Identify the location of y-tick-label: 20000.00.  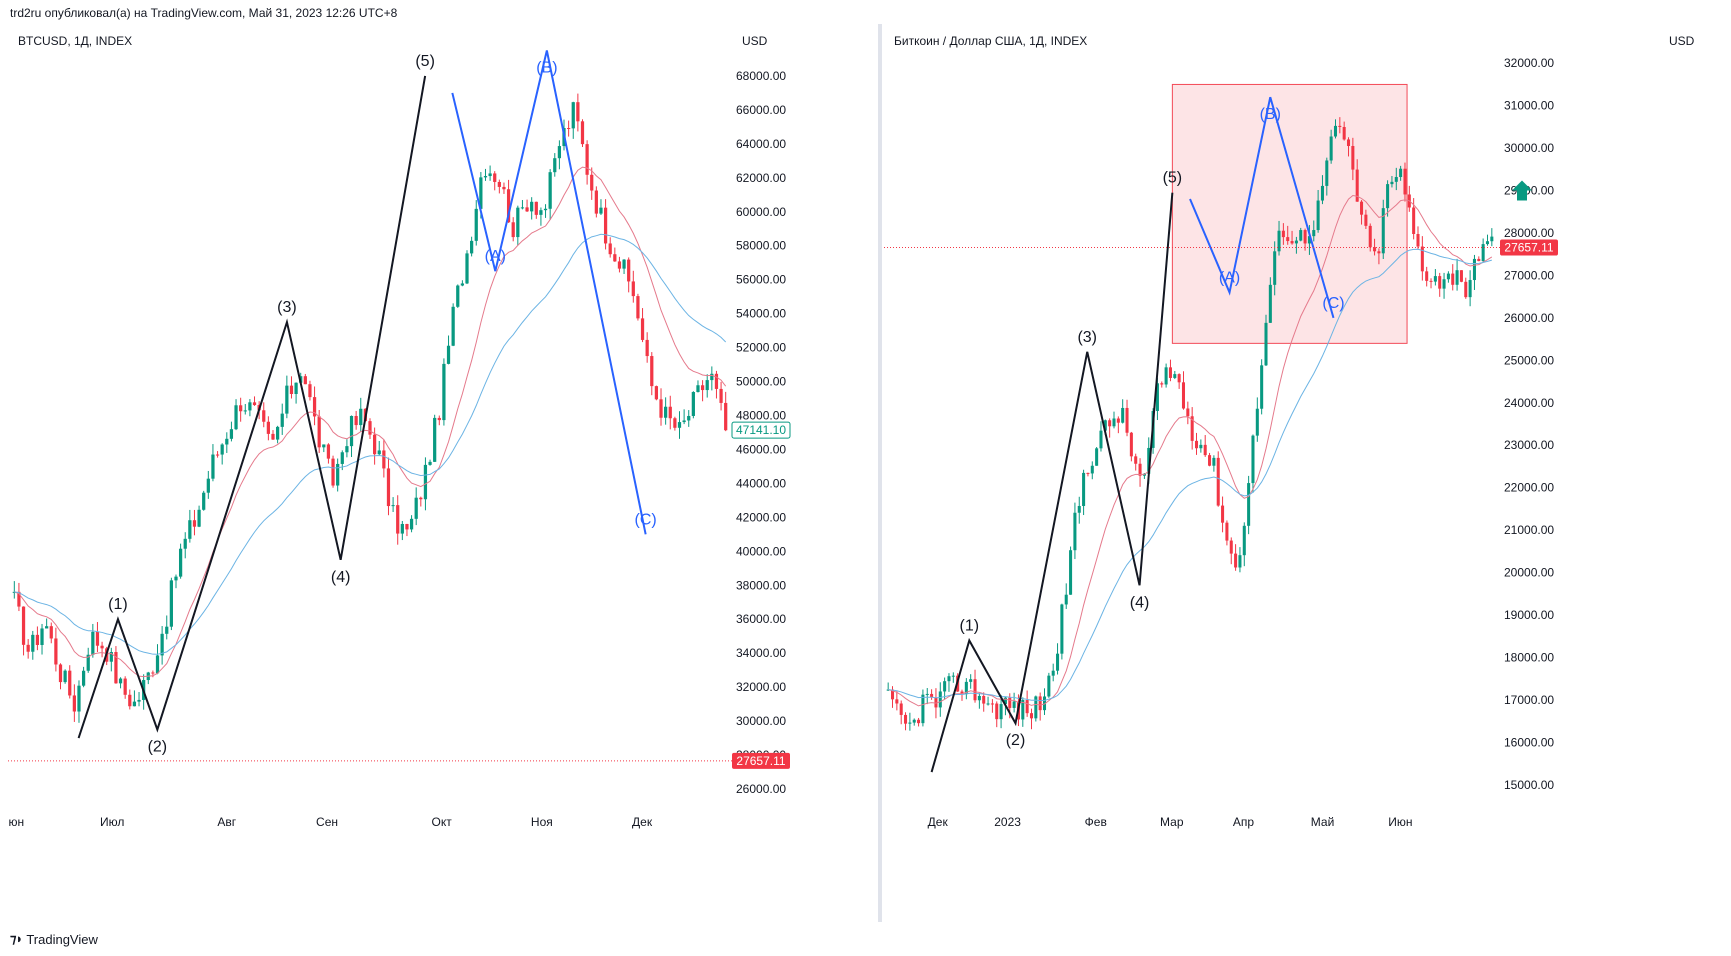
(1529, 573).